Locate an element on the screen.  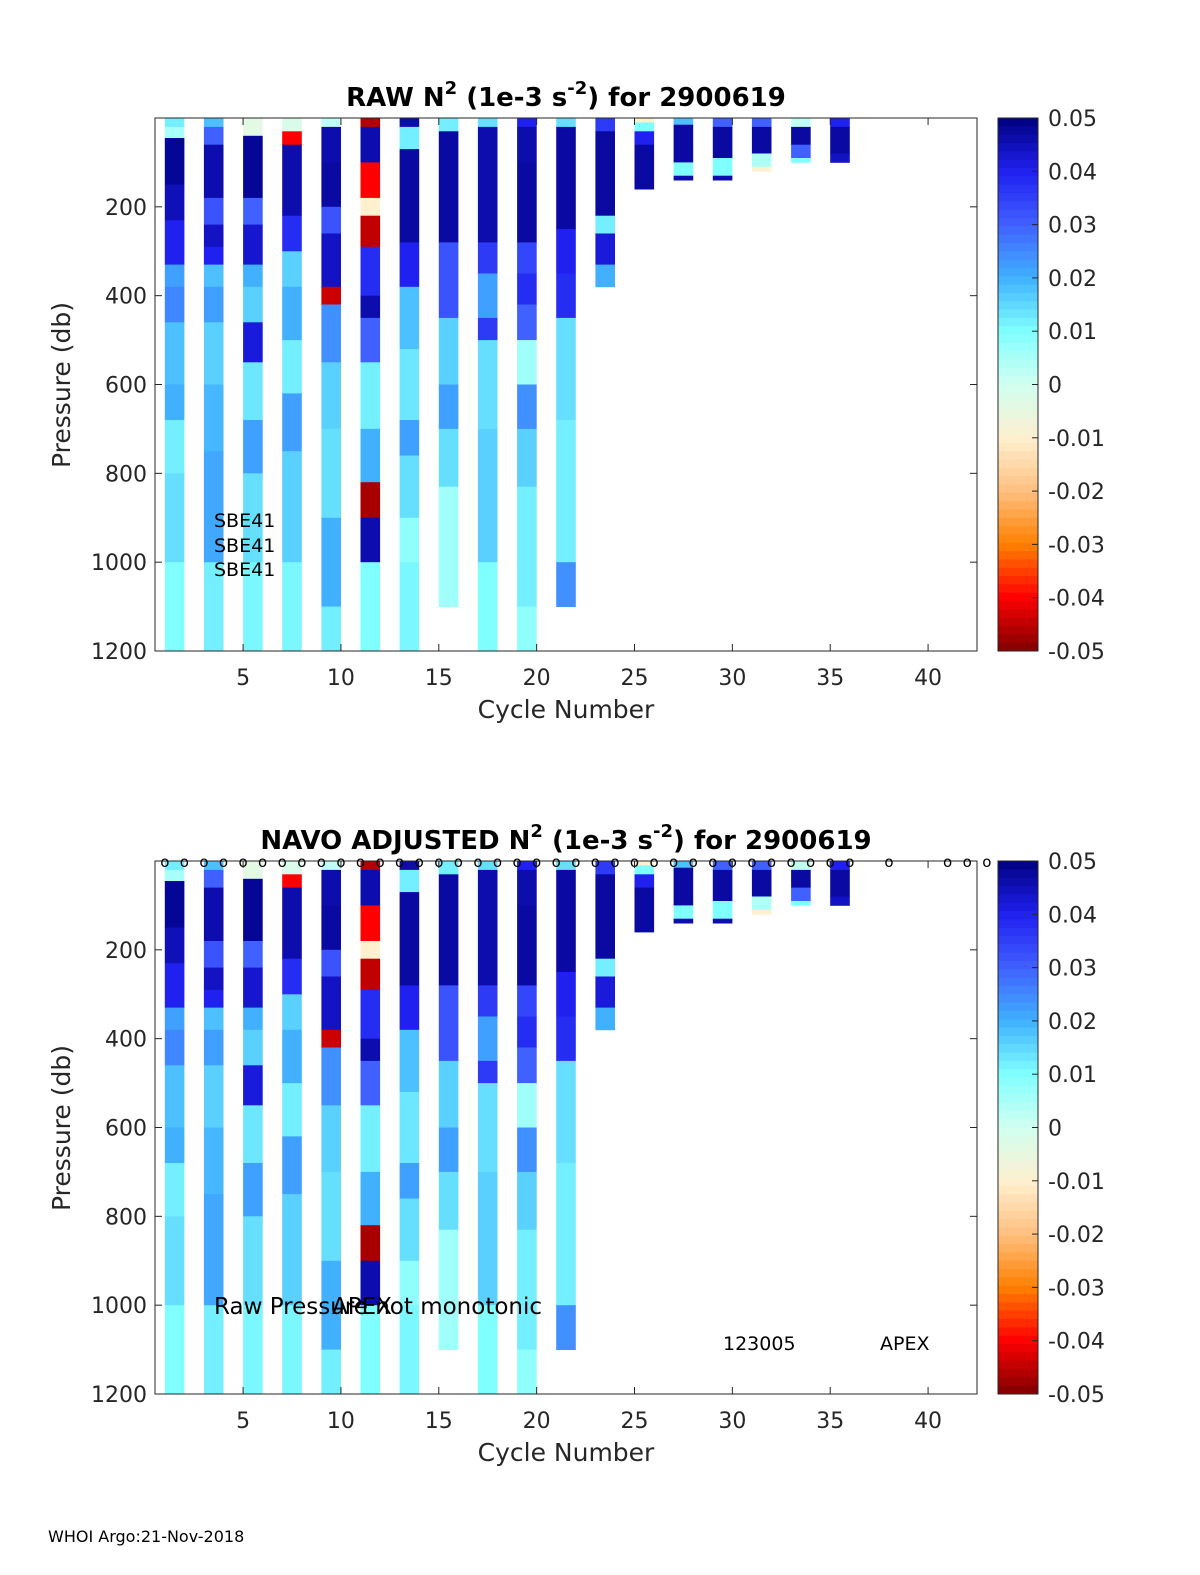
raw-cell-cycle-3.5-8 is located at coordinates (213, 353).